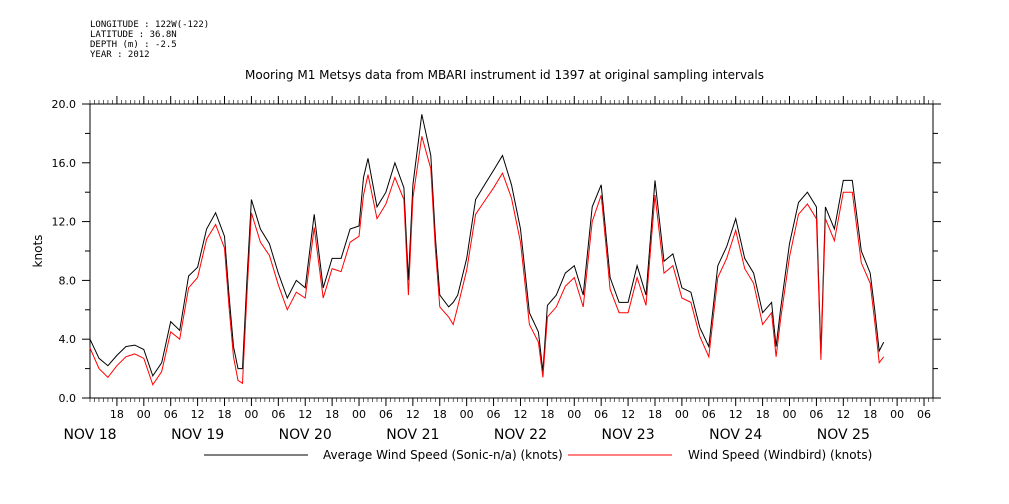 Image resolution: width=1009 pixels, height=504 pixels. I want to click on y-tick-label: 12.0, so click(64, 222).